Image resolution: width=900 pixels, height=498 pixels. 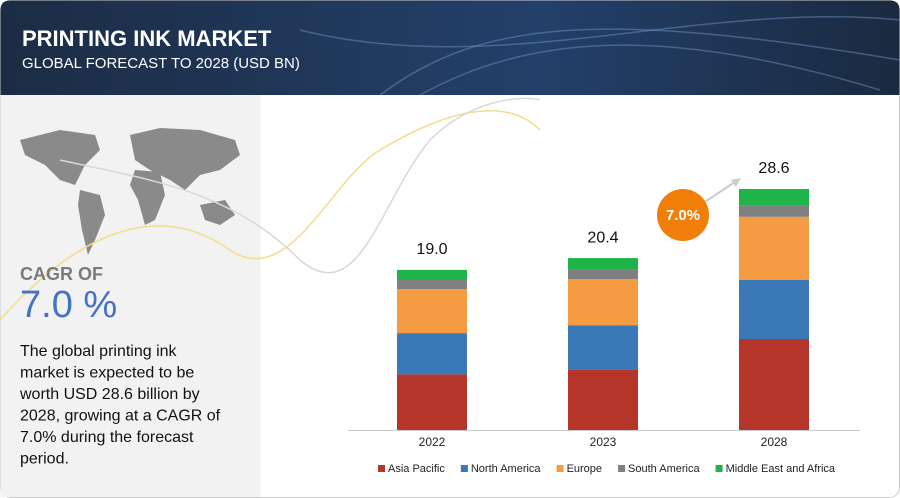 What do you see at coordinates (99, 351) in the screenshot?
I see `description-line: The global printing ink` at bounding box center [99, 351].